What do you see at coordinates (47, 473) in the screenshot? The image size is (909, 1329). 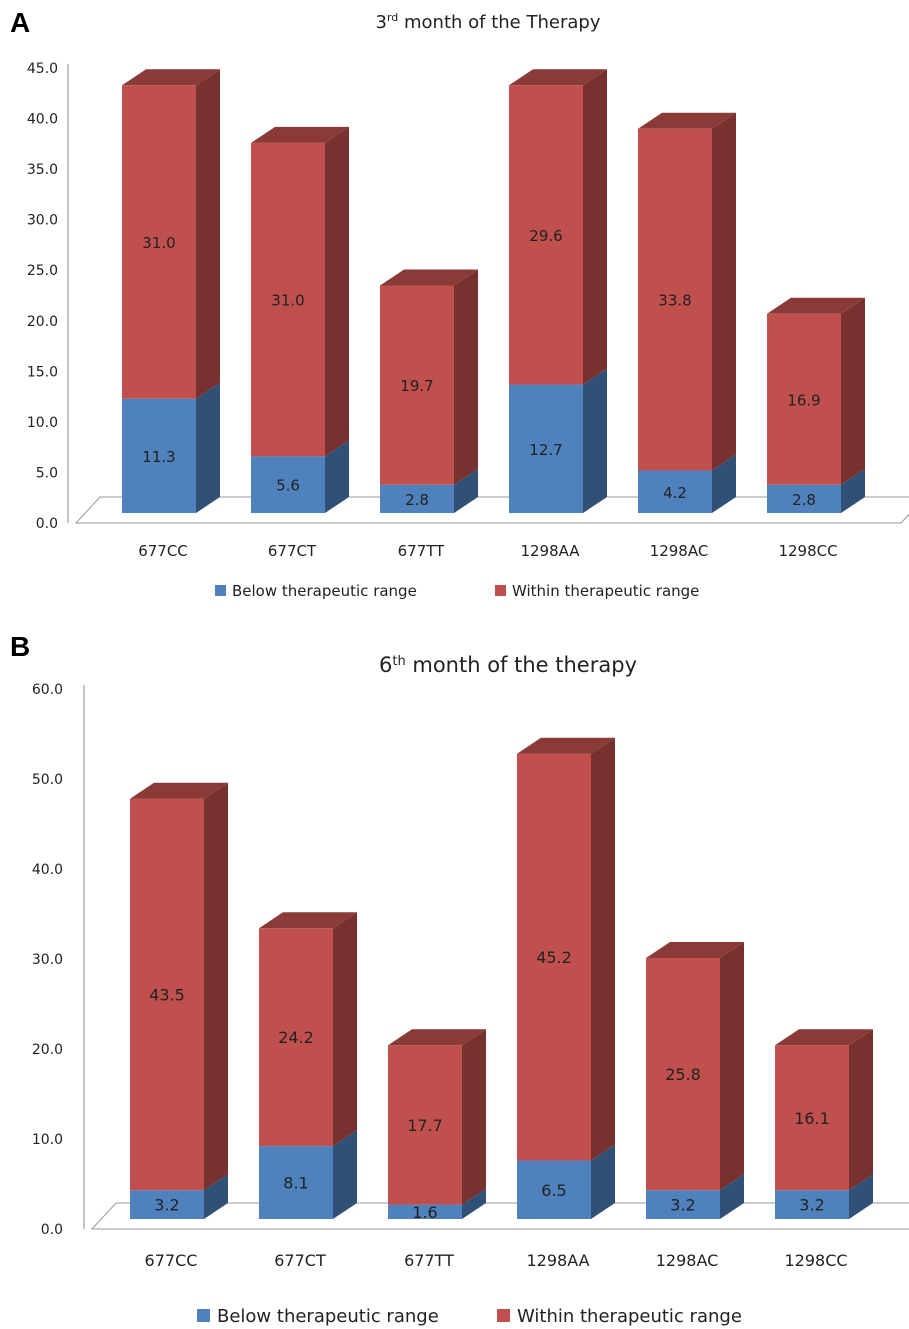 I see `y-tick-label: 5.0` at bounding box center [47, 473].